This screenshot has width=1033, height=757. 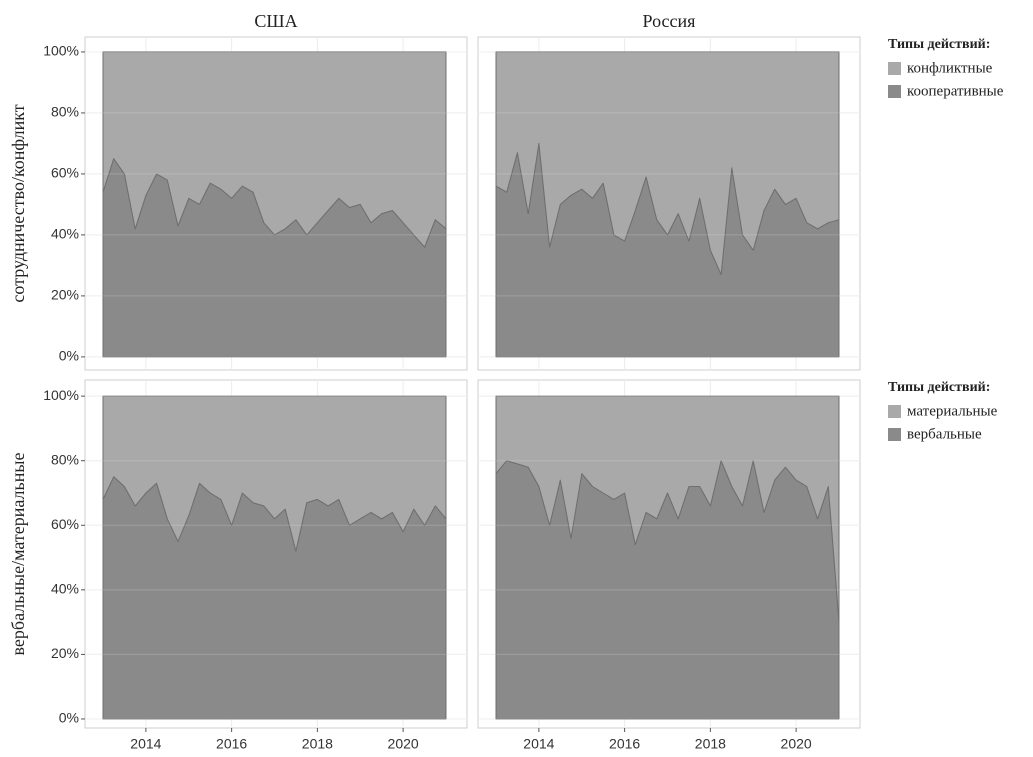 I want to click on y-axis-label: сотрудничество/конфликт, so click(x=18, y=203).